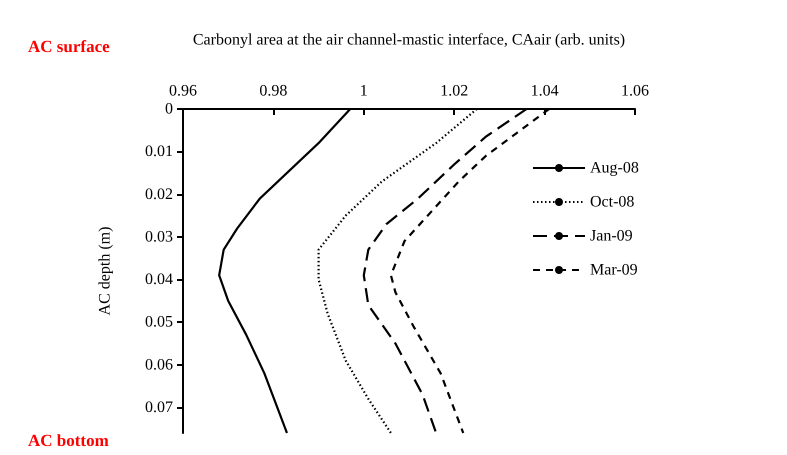 The width and height of the screenshot is (787, 455). Describe the element at coordinates (544, 91) in the screenshot. I see `x-tick-label: 1.04` at that location.